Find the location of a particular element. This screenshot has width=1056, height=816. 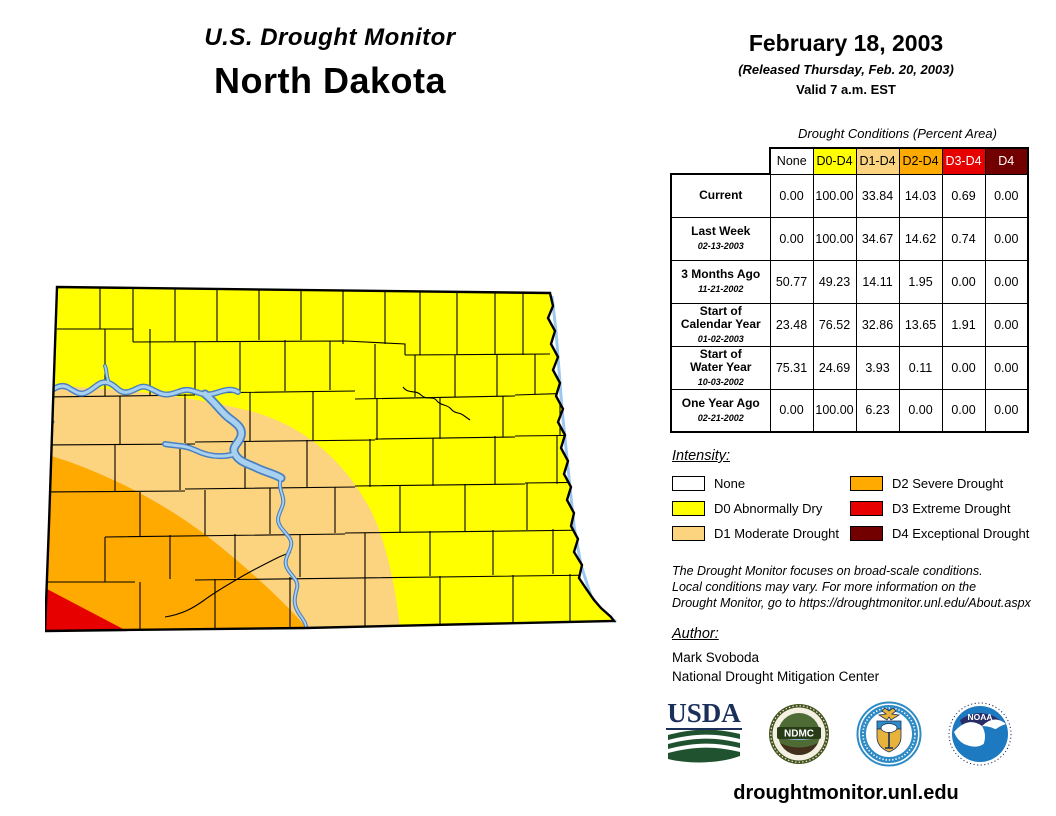

author-org: National Drought Mitigation Center is located at coordinates (776, 676).